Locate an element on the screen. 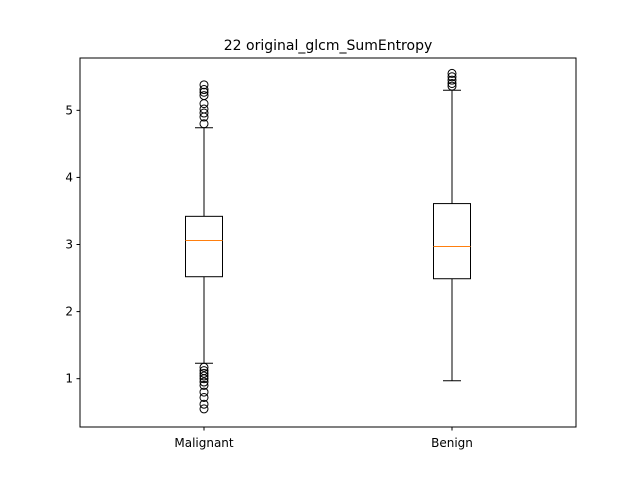 This screenshot has height=480, width=640. y-tick-label: 4 is located at coordinates (69, 177).